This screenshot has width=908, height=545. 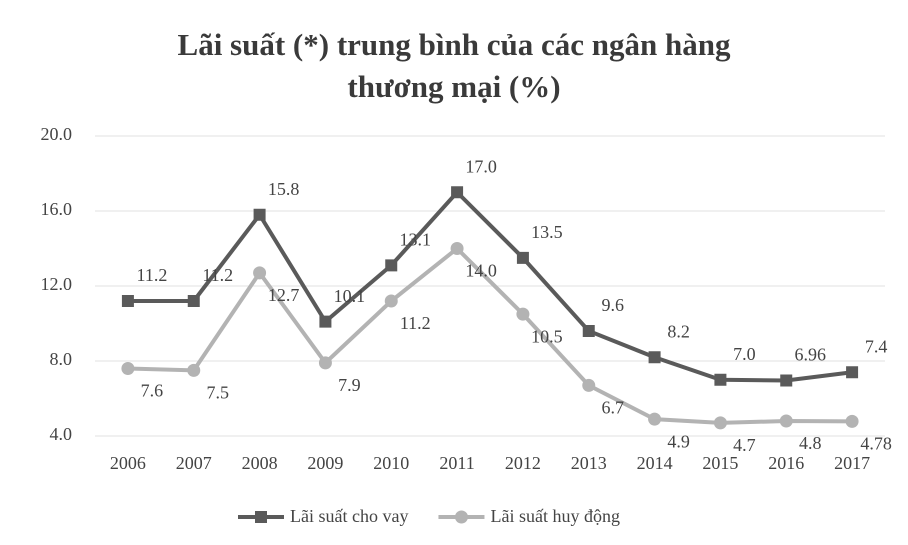 What do you see at coordinates (547, 232) in the screenshot?
I see `data-label: 13.5` at bounding box center [547, 232].